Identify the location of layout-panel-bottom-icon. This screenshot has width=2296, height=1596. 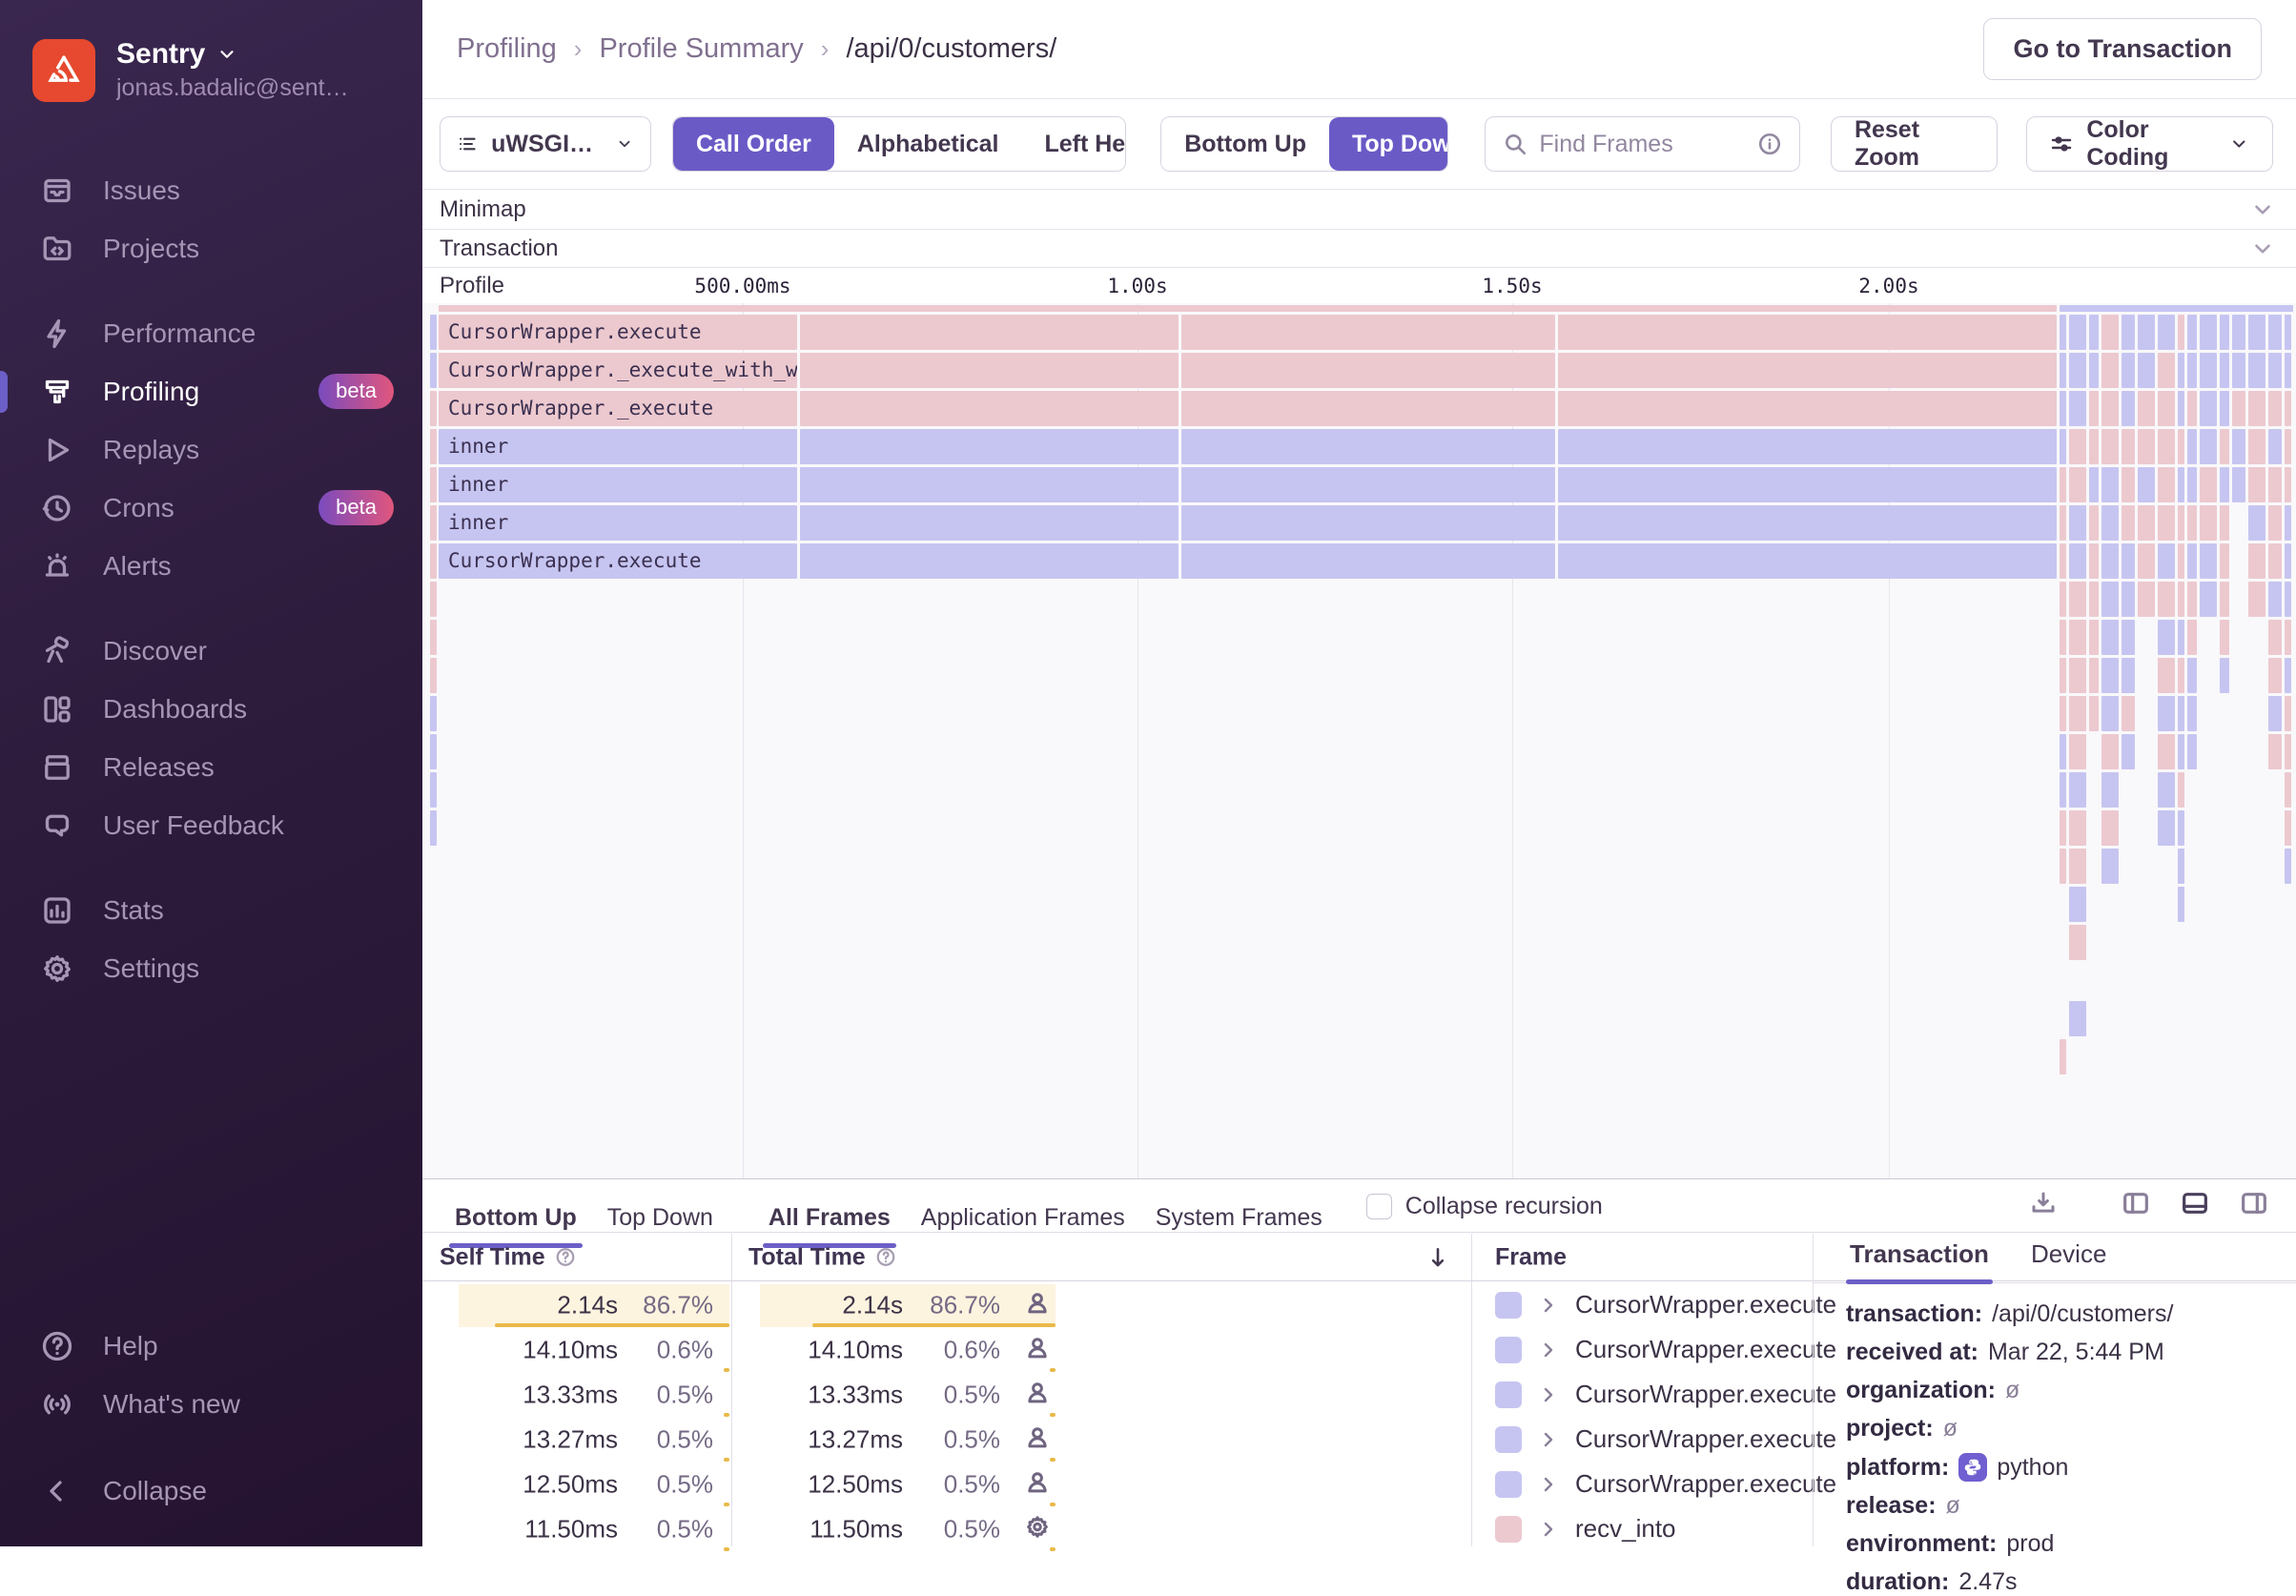
(2195, 1203).